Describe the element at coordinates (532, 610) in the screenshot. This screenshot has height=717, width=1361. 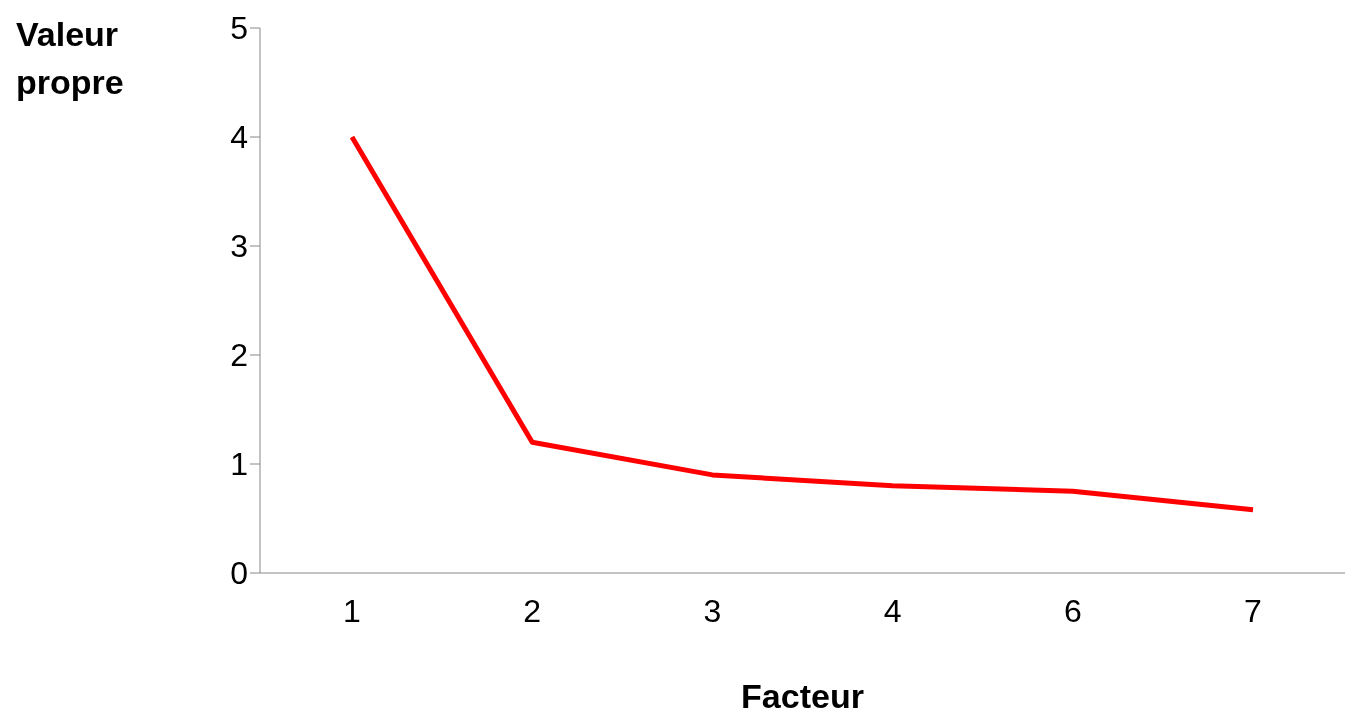
I see `x-tick-label: 2` at that location.